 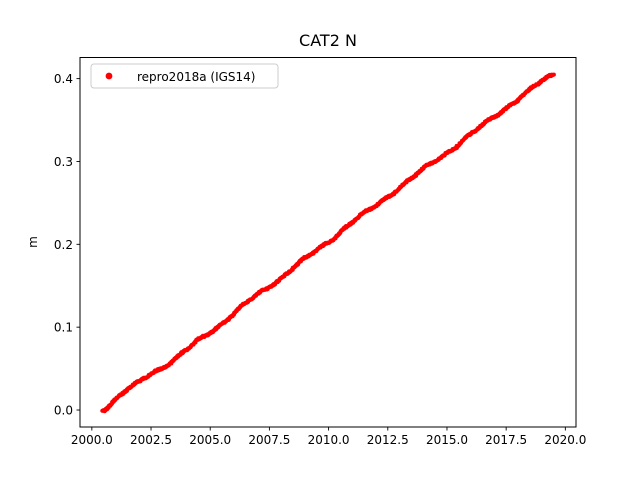 I want to click on y-tick-label: 0.1, so click(x=63, y=328).